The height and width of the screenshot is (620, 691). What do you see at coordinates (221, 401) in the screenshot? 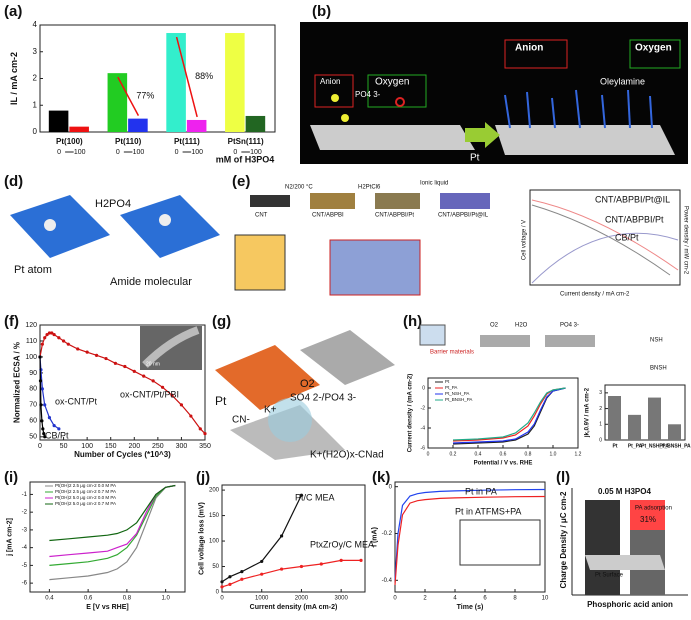
I see `label: Pt` at bounding box center [221, 401].